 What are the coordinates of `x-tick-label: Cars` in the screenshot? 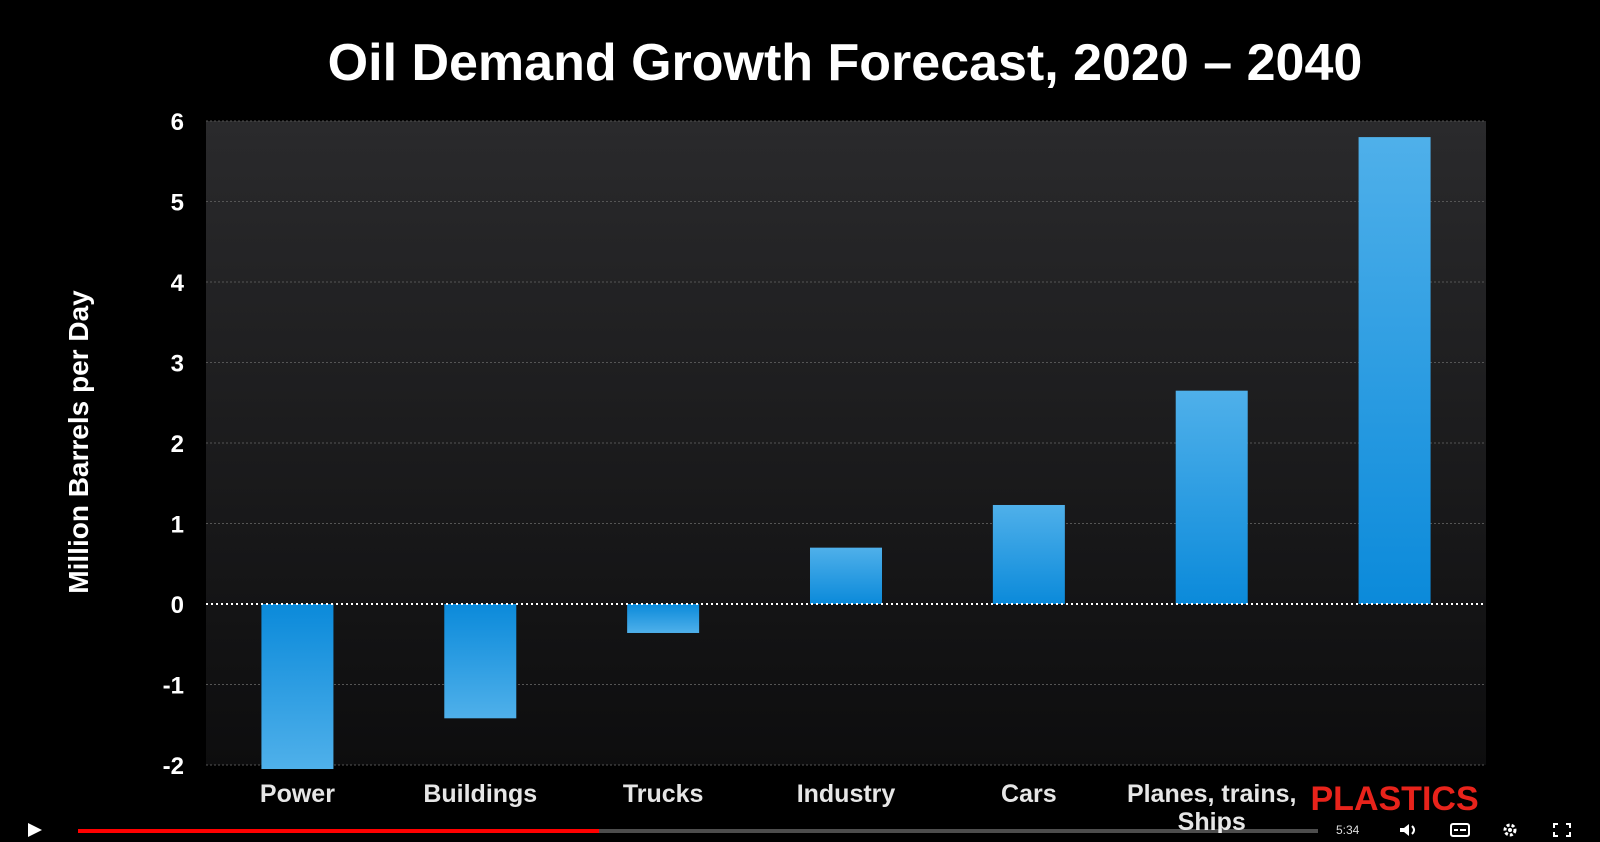 It's located at (1029, 794).